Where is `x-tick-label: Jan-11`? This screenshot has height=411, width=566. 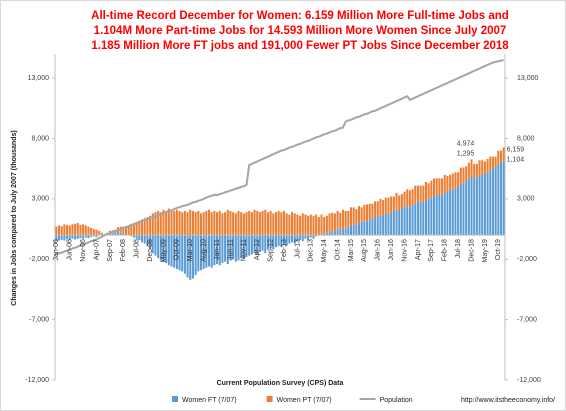
x-tick-label: Jan-11 is located at coordinates (217, 249).